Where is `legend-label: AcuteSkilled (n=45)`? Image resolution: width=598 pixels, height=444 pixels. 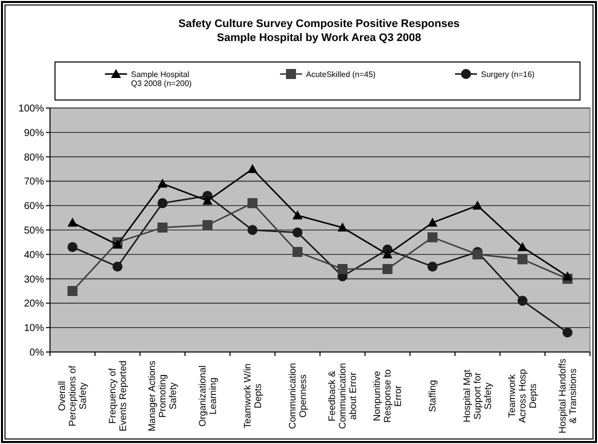 legend-label: AcuteSkilled (n=45) is located at coordinates (341, 74).